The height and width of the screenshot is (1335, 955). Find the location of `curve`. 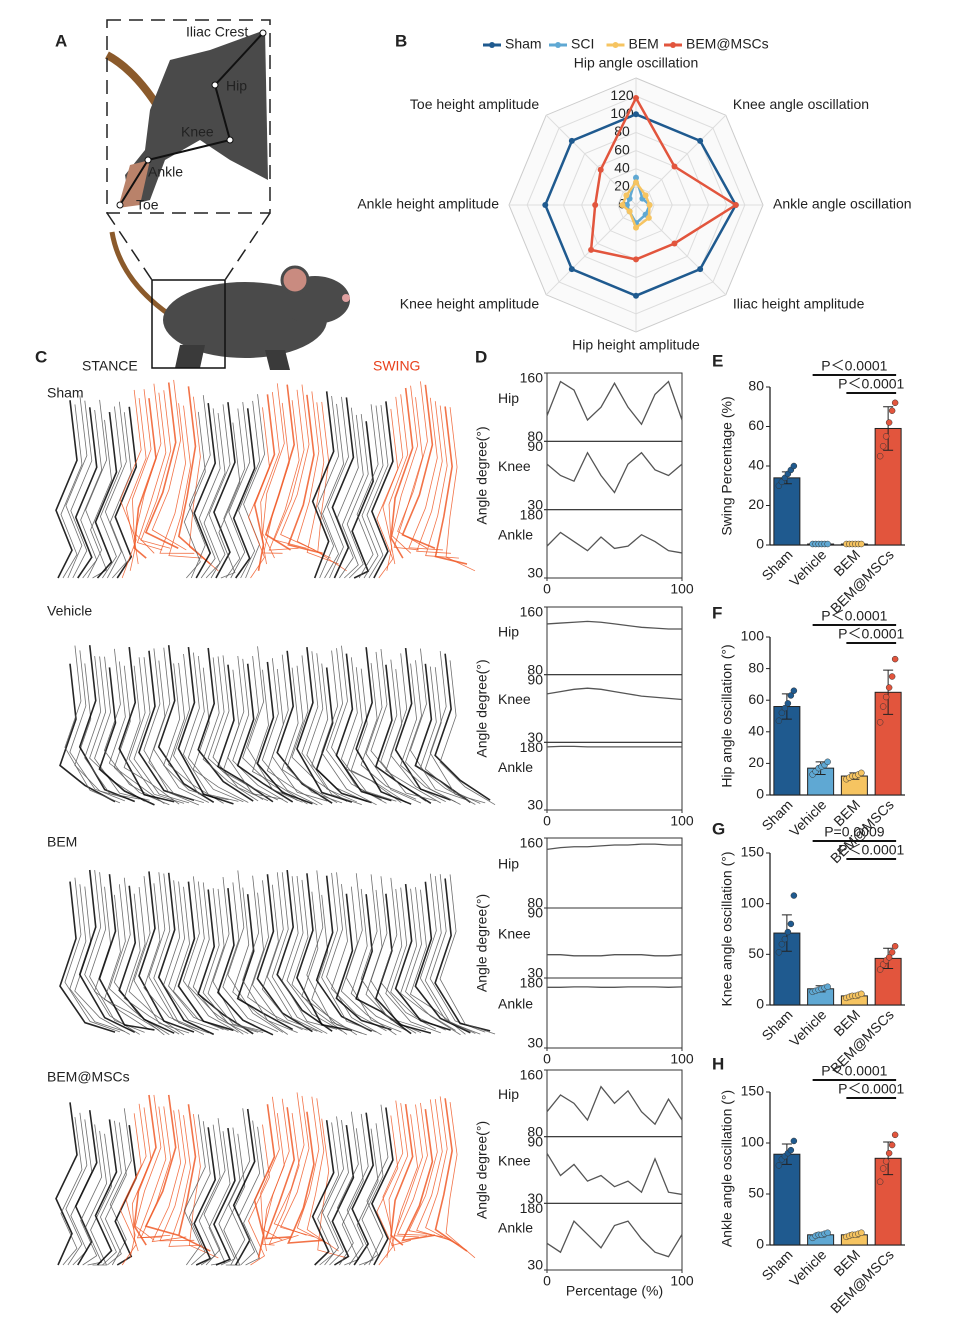

curve is located at coordinates (614, 472).